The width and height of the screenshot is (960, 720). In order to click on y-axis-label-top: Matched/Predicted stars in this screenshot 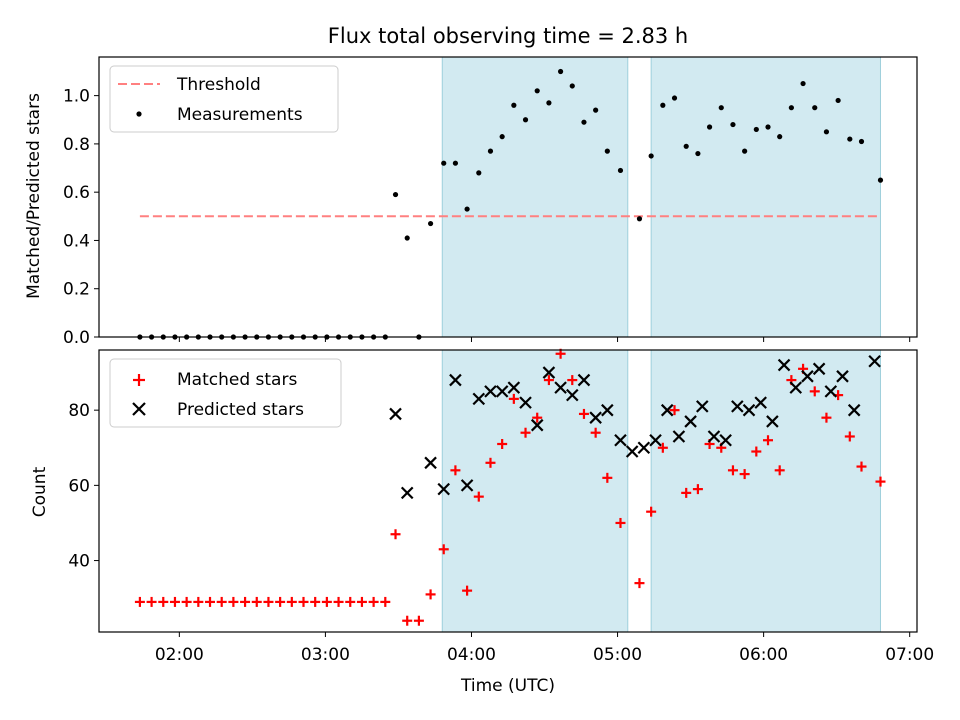, I will do `click(34, 196)`.